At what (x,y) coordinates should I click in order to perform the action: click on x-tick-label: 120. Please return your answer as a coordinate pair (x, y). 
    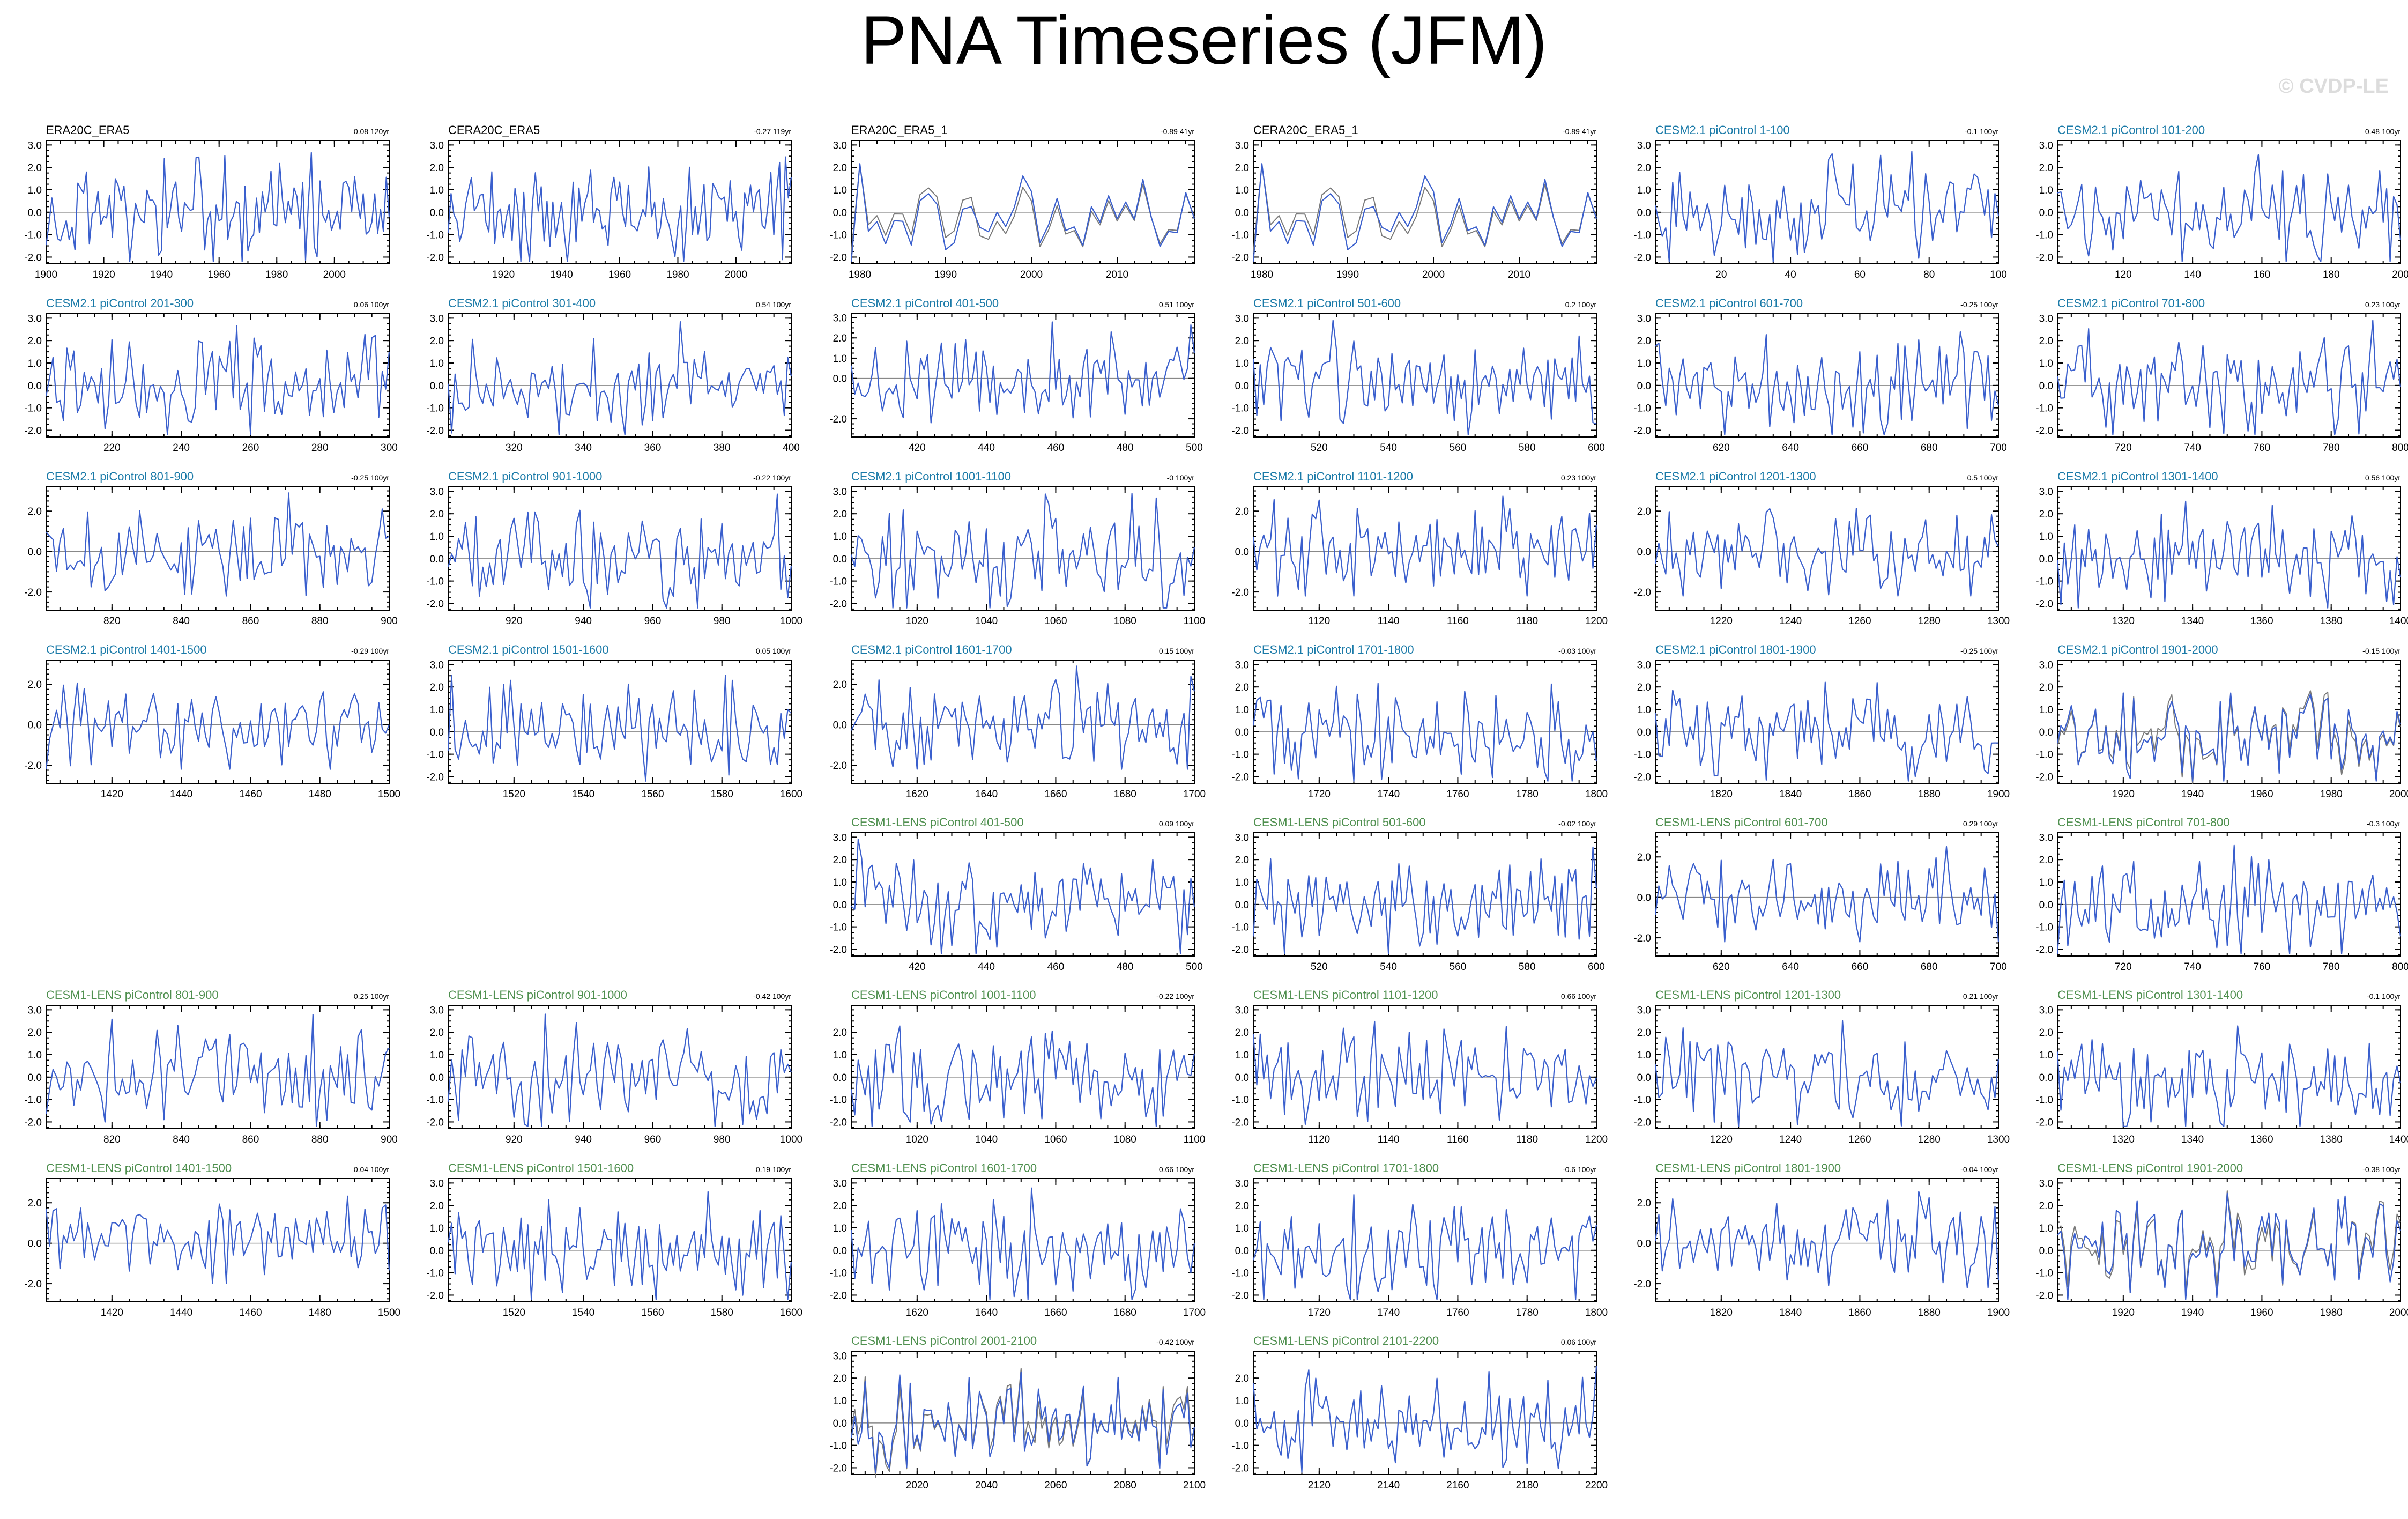
    Looking at the image, I should click on (2123, 274).